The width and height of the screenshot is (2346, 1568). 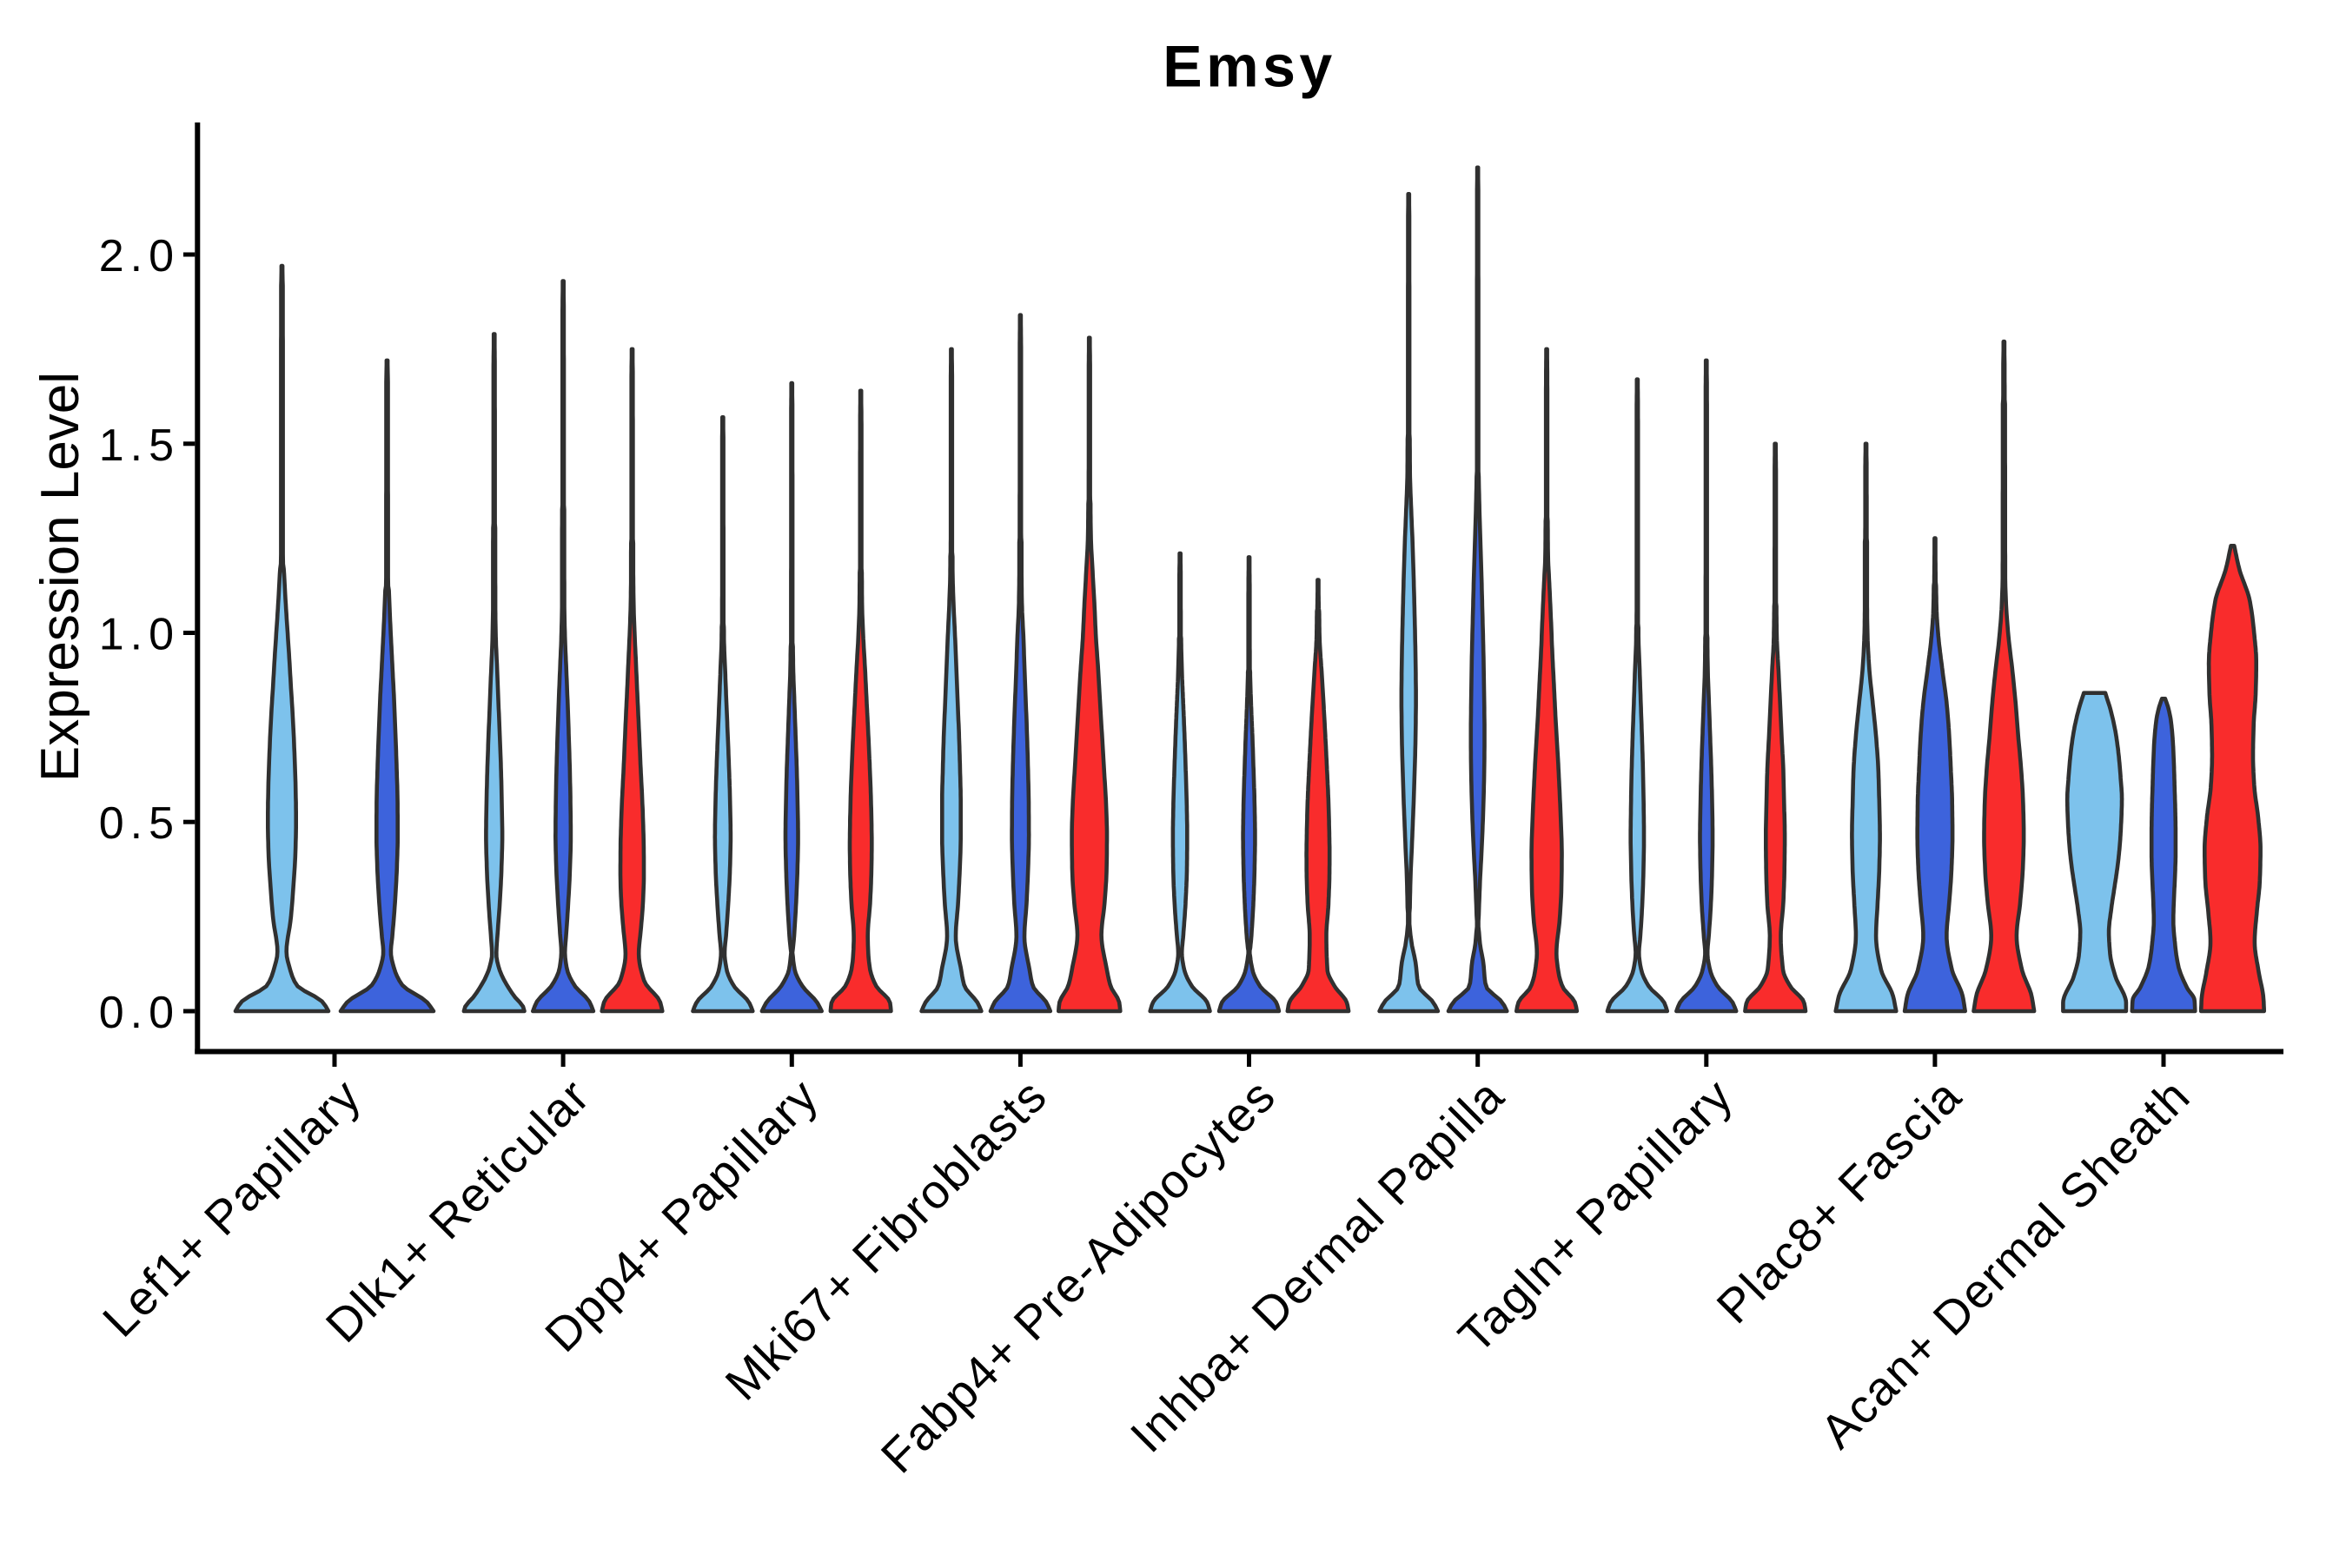 I want to click on svg-text: Expression Level, so click(x=60, y=577).